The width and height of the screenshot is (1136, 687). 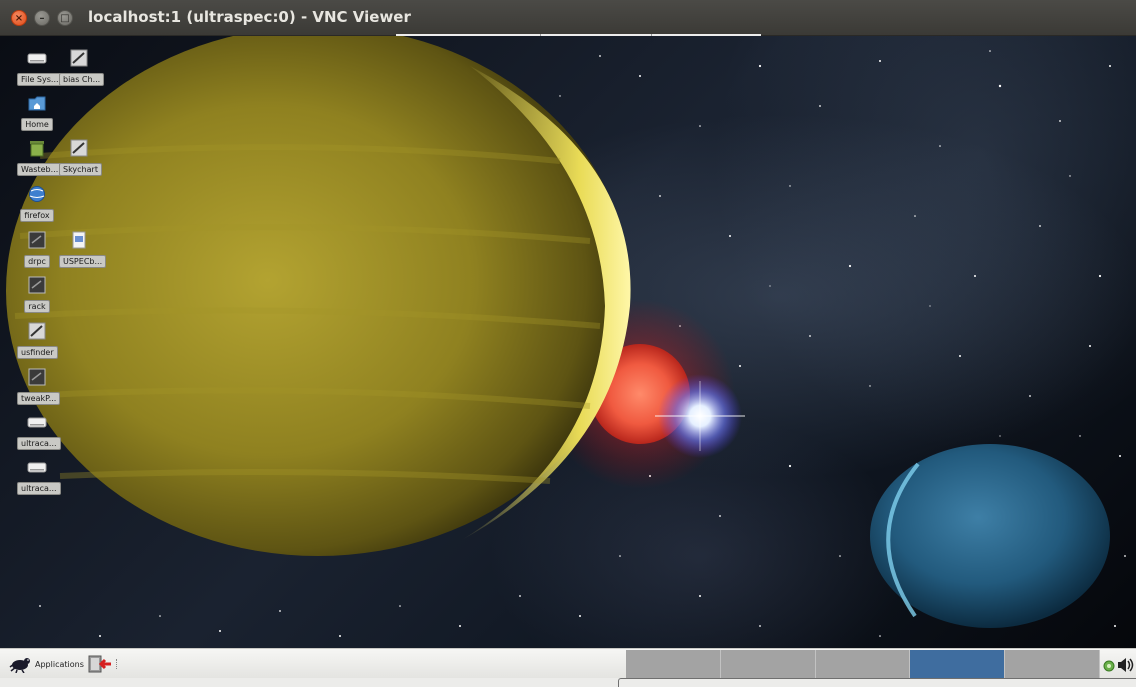 I want to click on desktop-icon-drpc: drpc, so click(x=37, y=249).